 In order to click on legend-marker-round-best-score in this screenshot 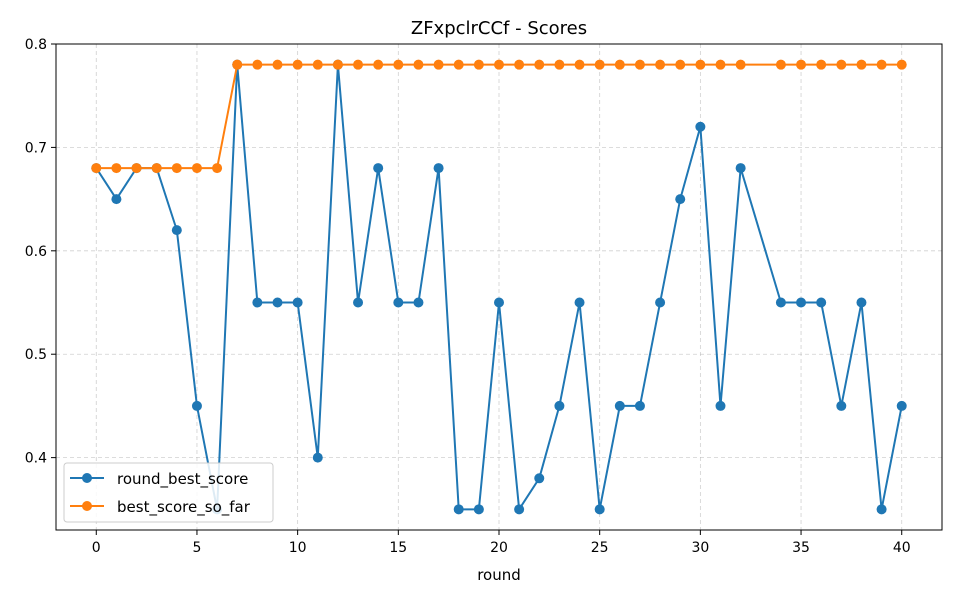, I will do `click(87, 478)`.